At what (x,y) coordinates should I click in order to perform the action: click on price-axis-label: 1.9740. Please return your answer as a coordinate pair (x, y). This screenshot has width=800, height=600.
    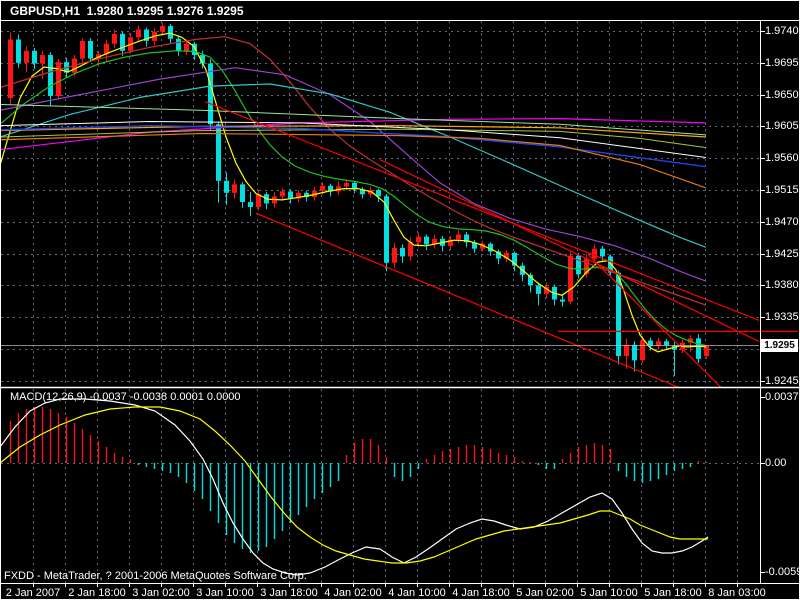
    Looking at the image, I should click on (782, 31).